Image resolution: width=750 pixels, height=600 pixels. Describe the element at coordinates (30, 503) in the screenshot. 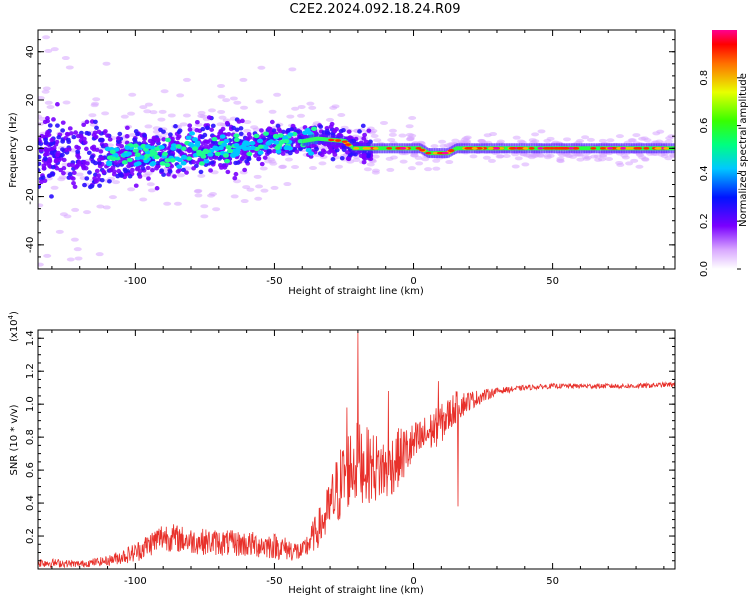

I see `snr-y-tick-label: 0.4` at that location.